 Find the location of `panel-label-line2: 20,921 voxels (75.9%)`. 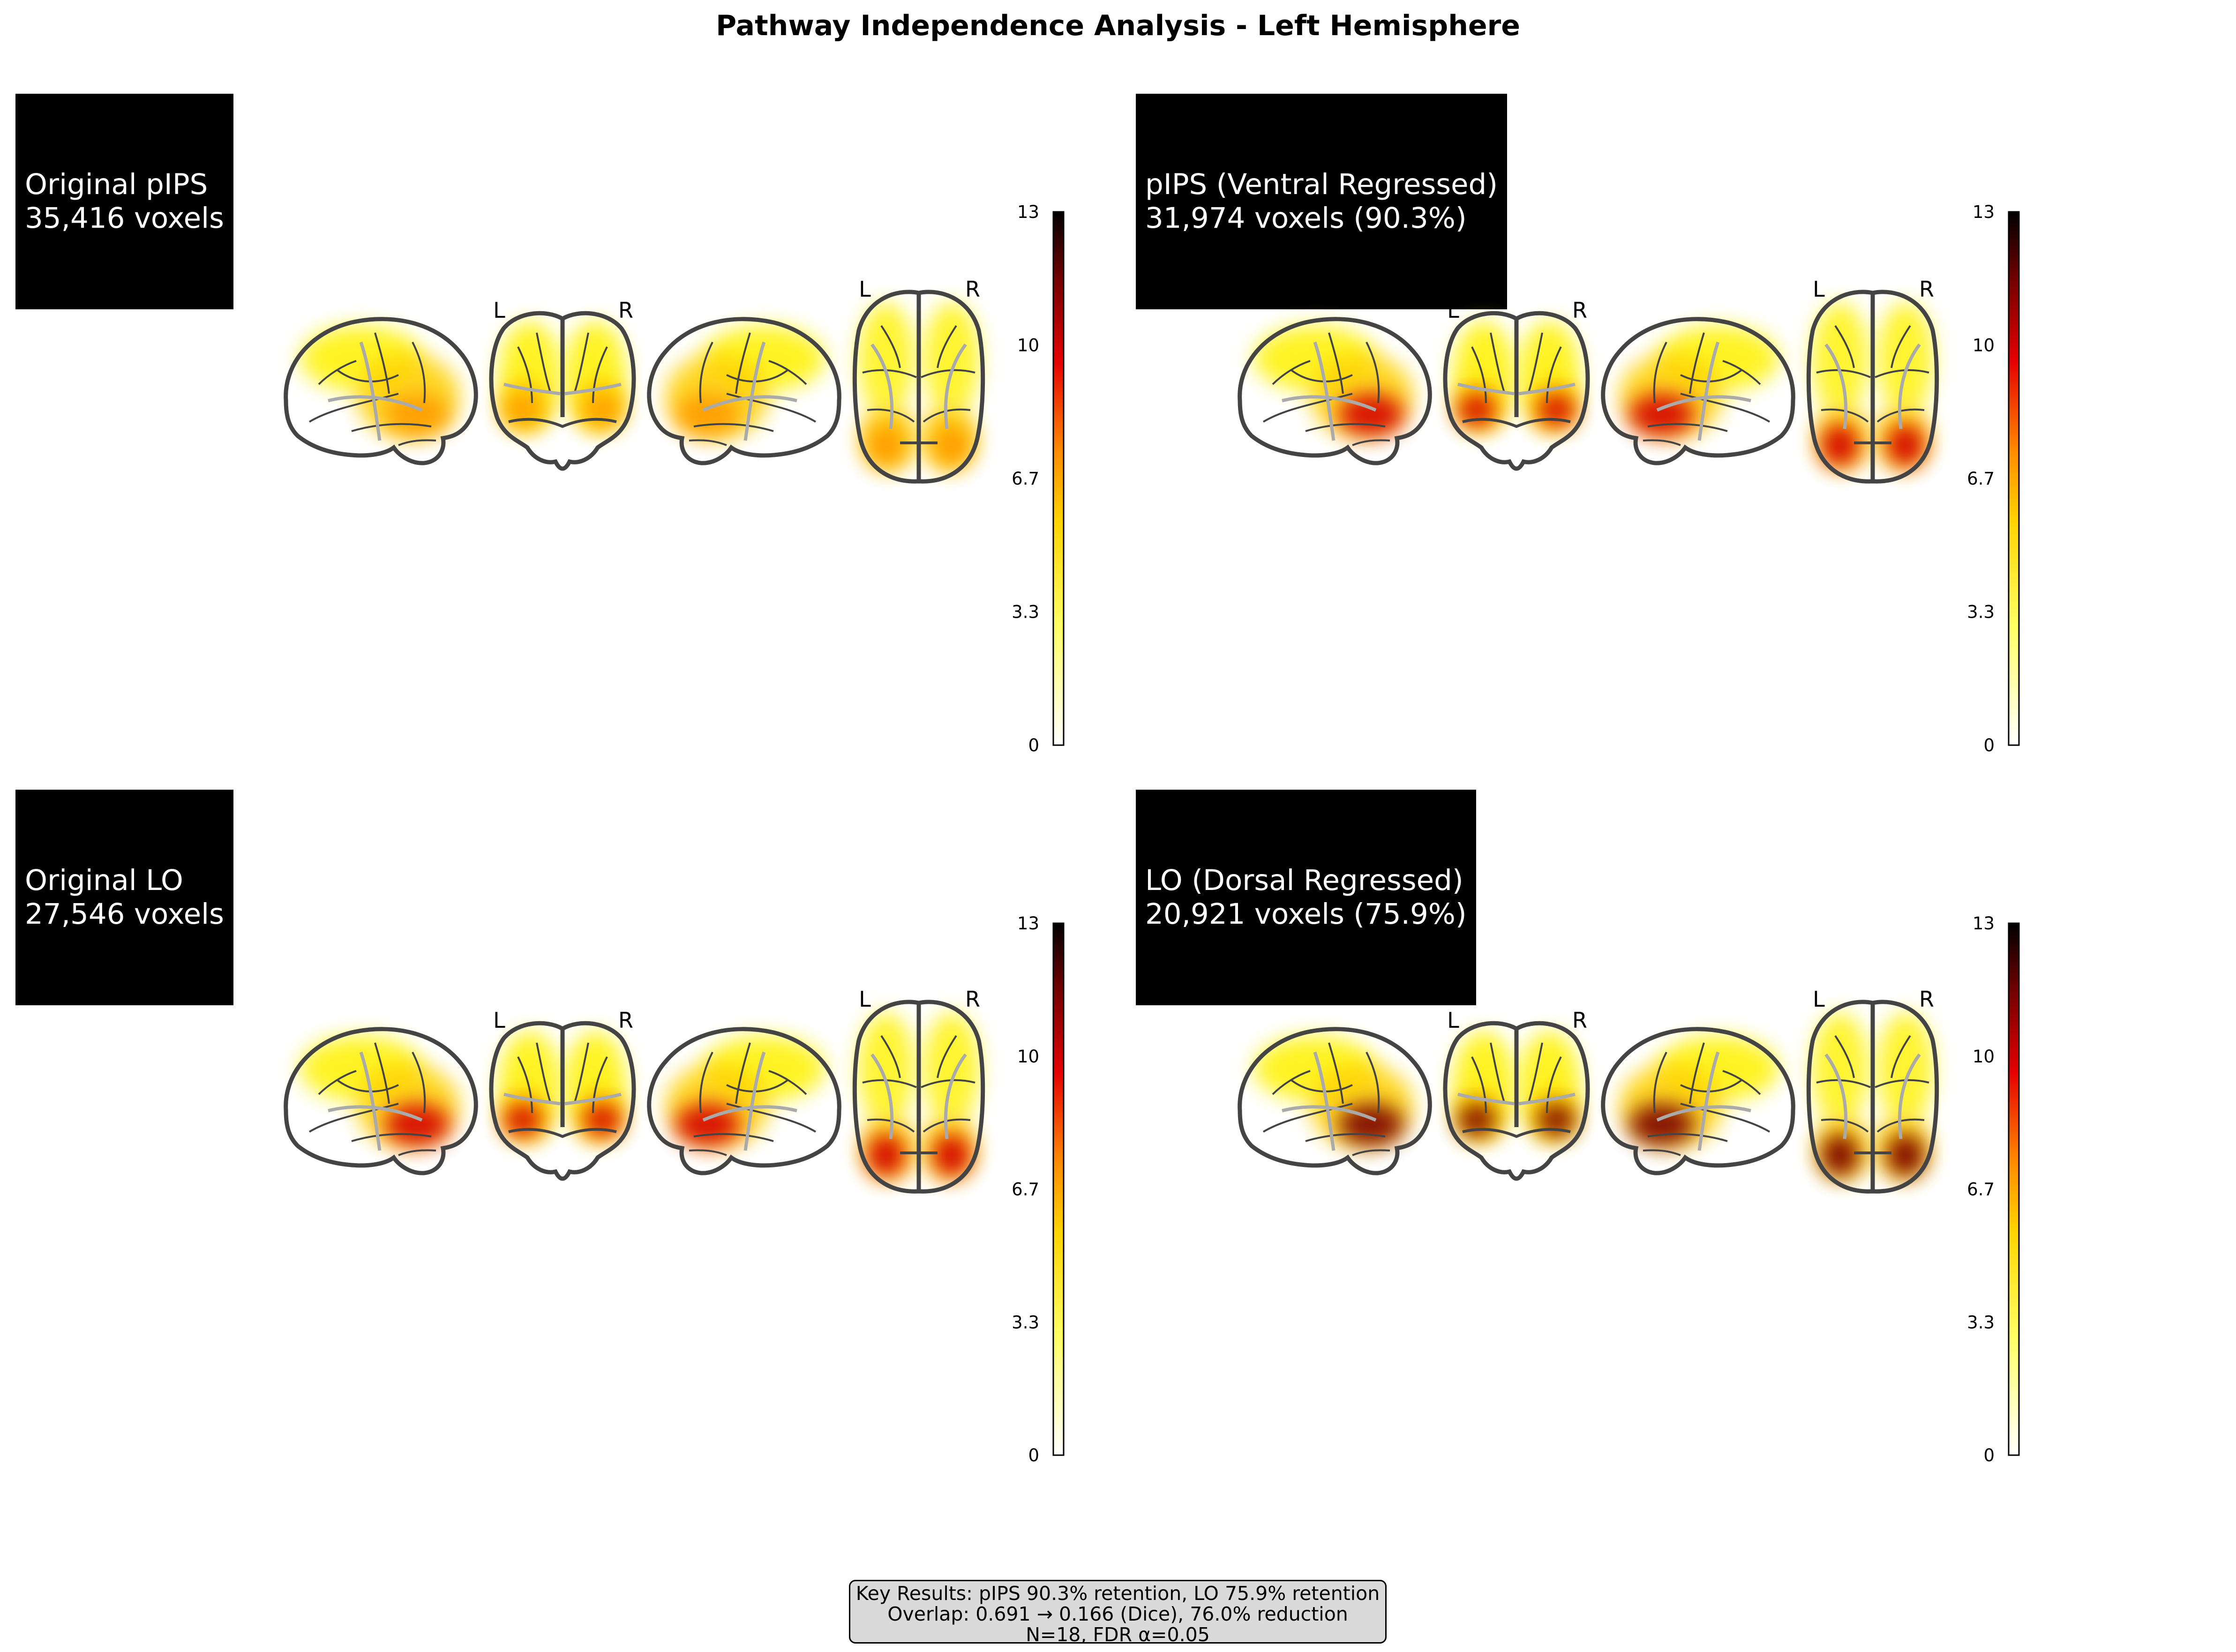

panel-label-line2: 20,921 voxels (75.9%) is located at coordinates (1306, 914).